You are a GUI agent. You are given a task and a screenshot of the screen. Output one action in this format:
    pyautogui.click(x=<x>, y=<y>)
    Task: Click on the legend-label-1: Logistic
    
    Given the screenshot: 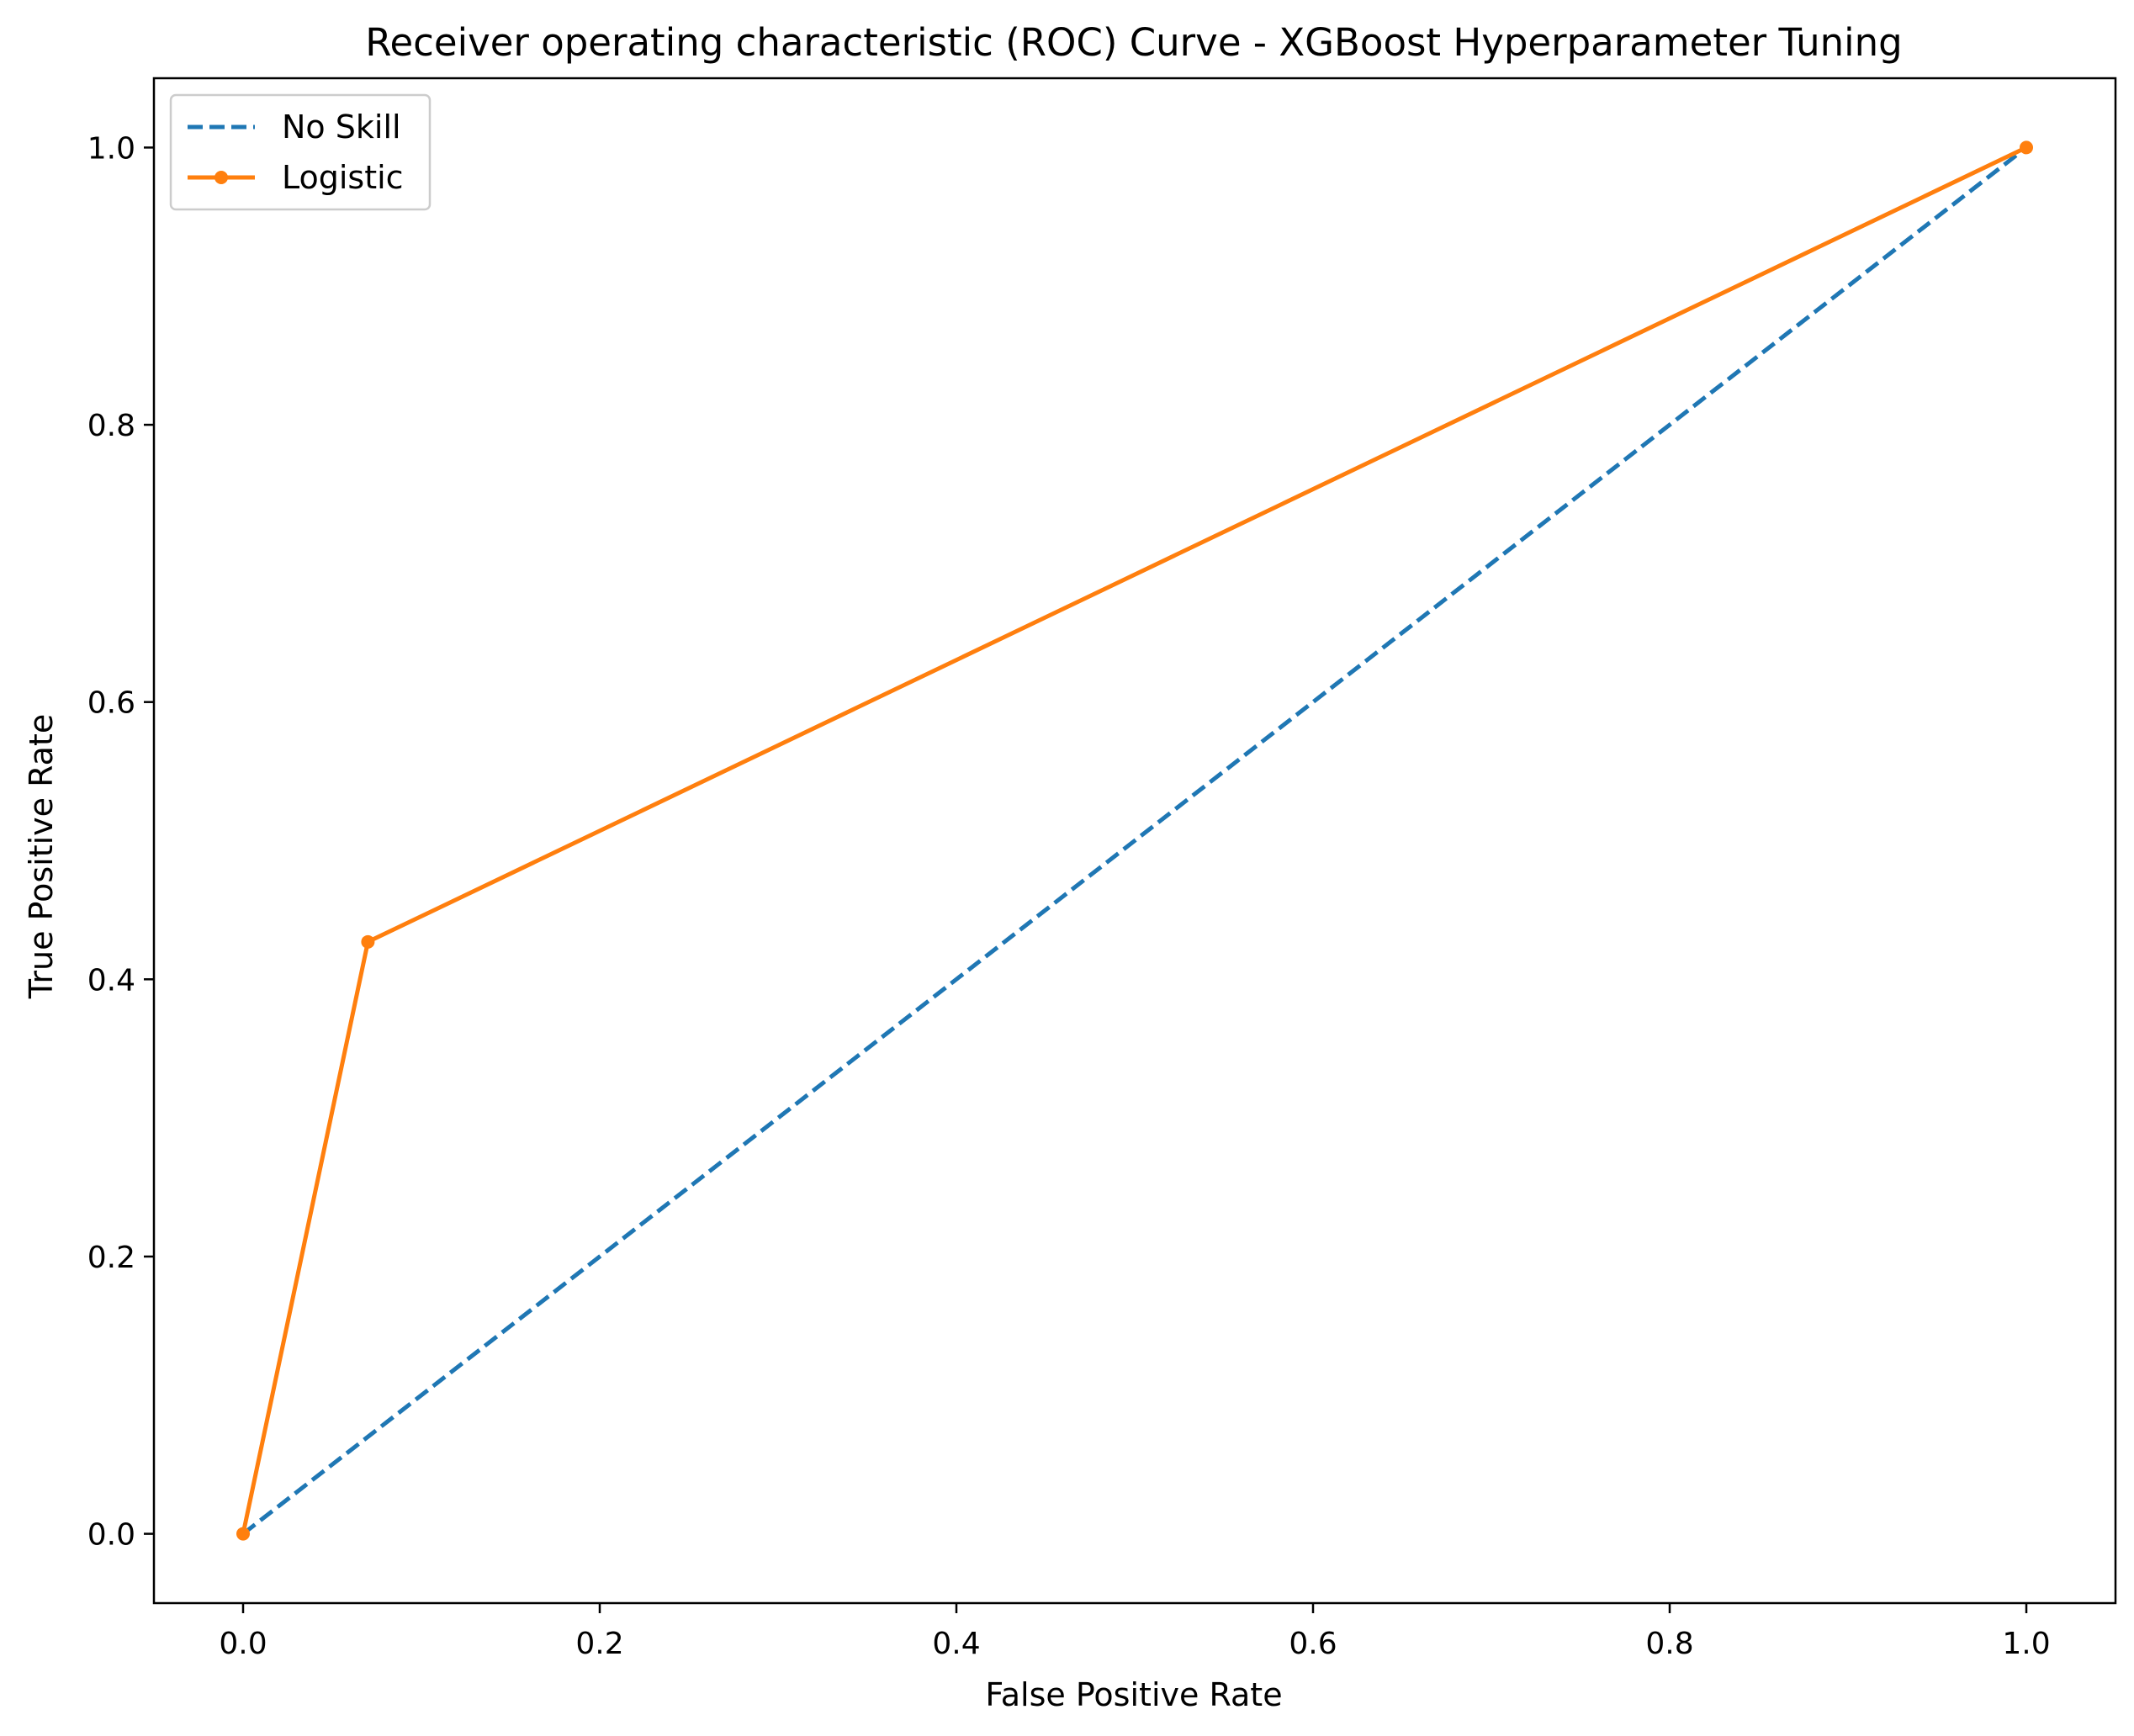 What is the action you would take?
    pyautogui.click(x=343, y=177)
    